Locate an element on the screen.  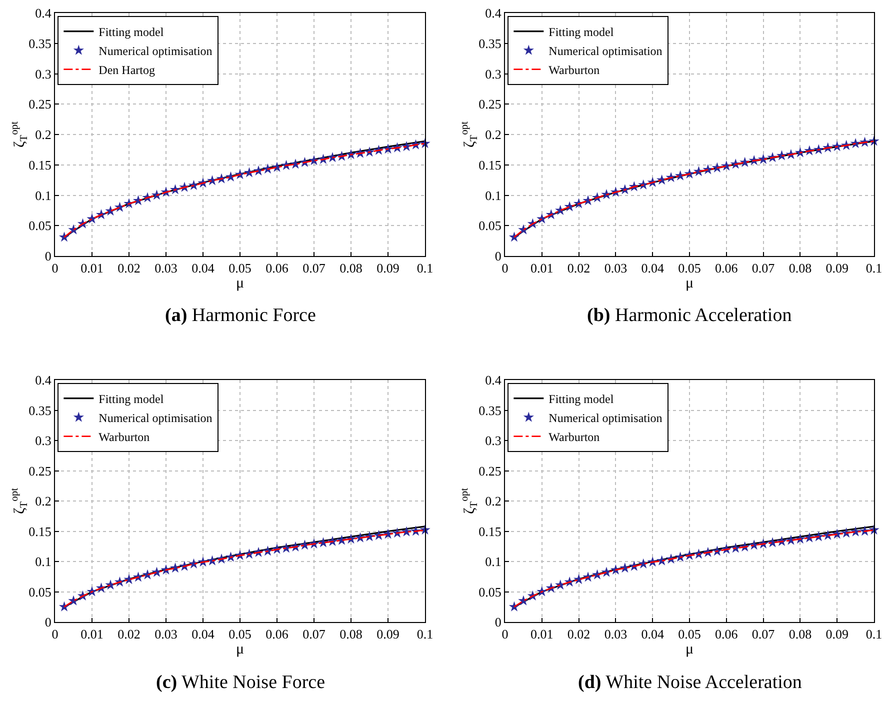
legend-label: Den Hartog is located at coordinates (126, 69).